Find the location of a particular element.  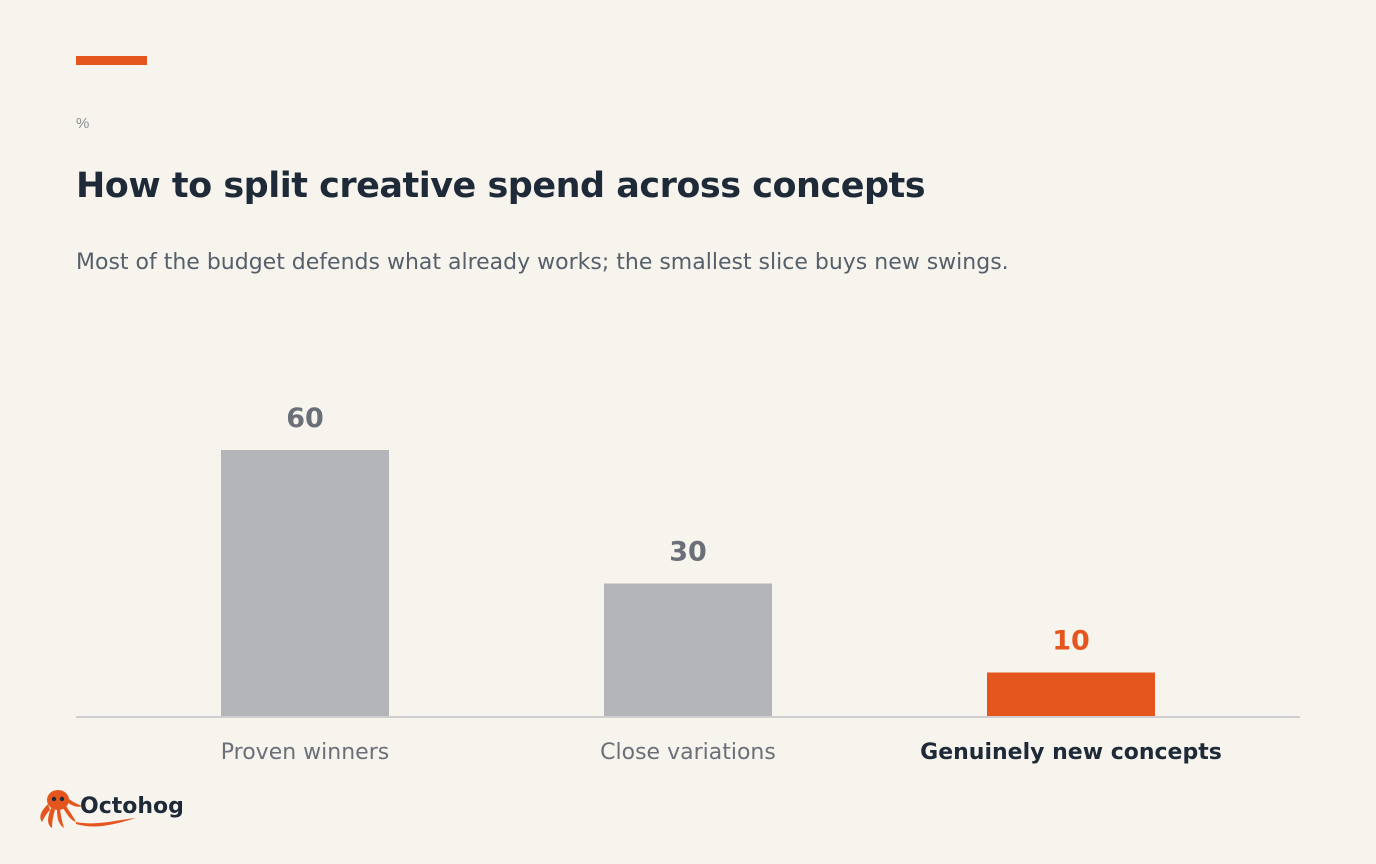

data-label: 10 is located at coordinates (1071, 641).